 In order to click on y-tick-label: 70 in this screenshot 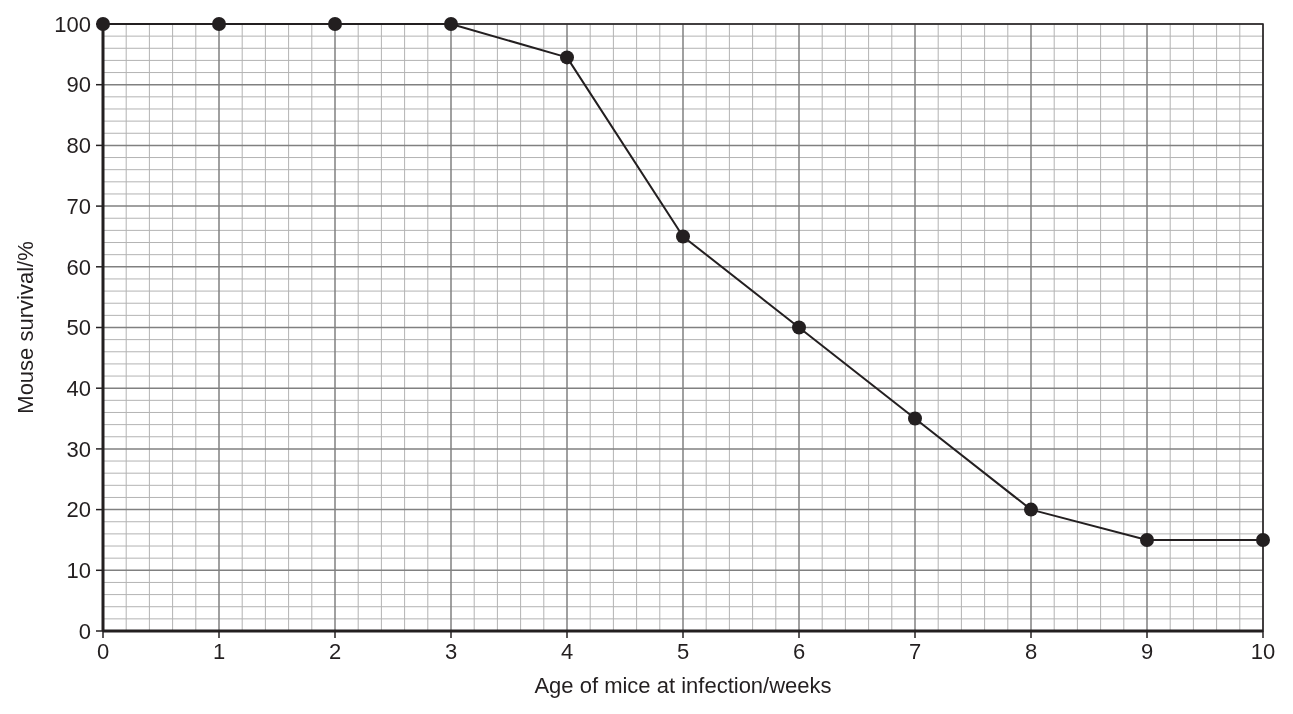, I will do `click(78, 206)`.